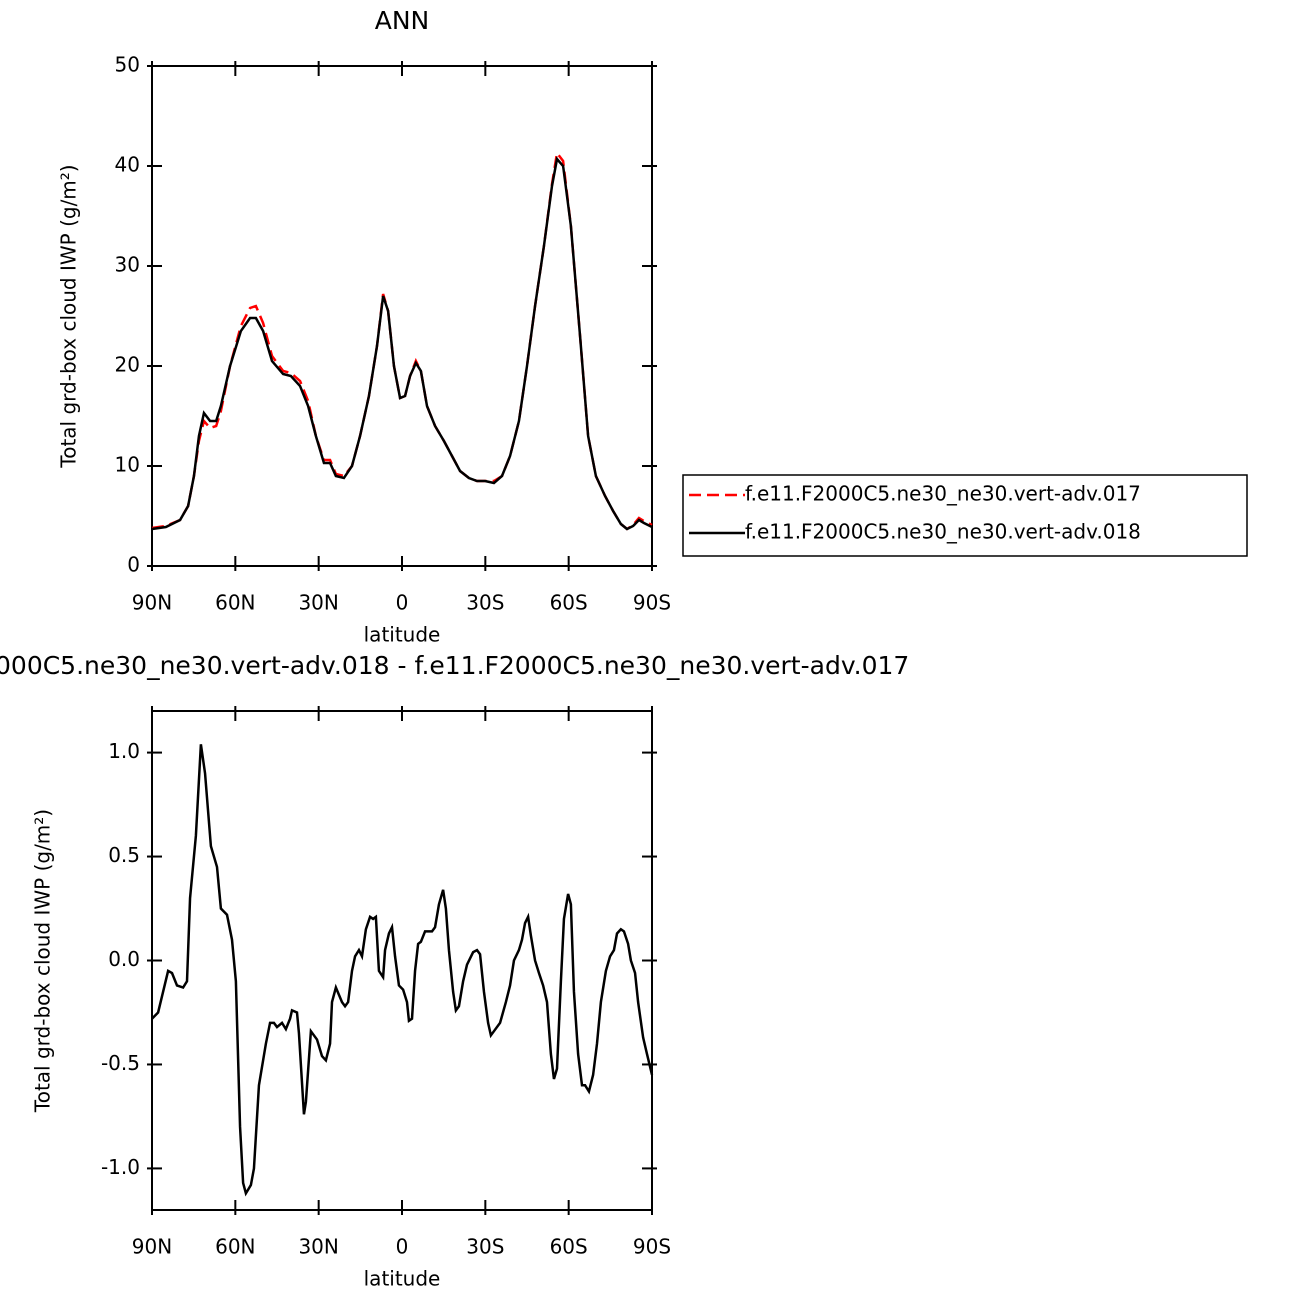  What do you see at coordinates (127, 165) in the screenshot?
I see `y-tick-label: 40` at bounding box center [127, 165].